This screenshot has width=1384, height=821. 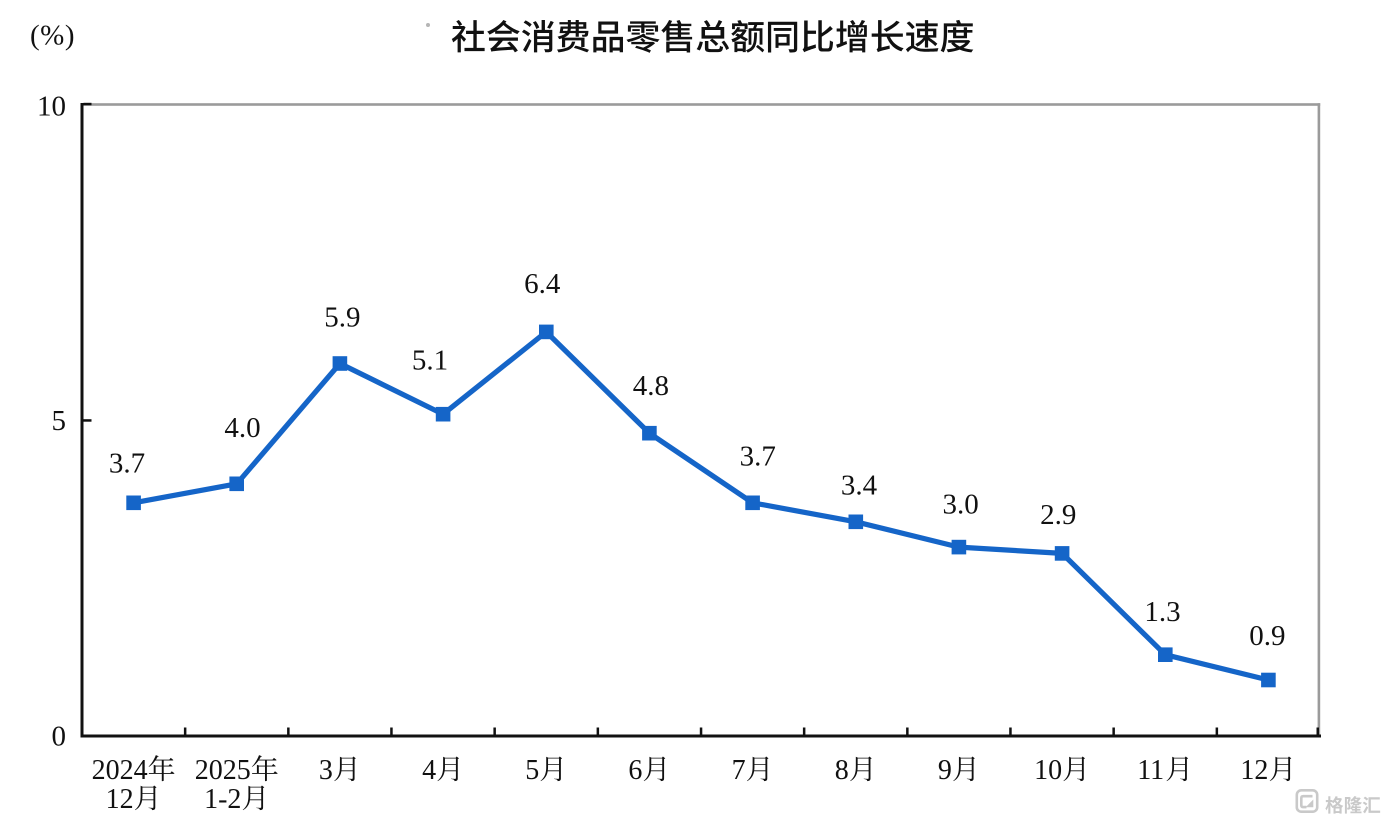 I want to click on svg-text: 3, so click(x=326, y=770).